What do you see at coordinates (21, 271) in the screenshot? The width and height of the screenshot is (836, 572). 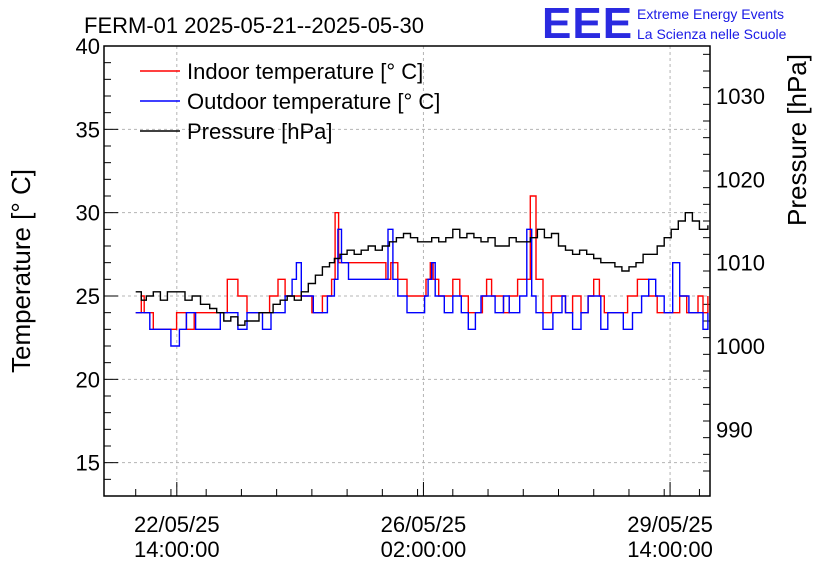 I see `y-axis-title: Temperature [° C]` at bounding box center [21, 271].